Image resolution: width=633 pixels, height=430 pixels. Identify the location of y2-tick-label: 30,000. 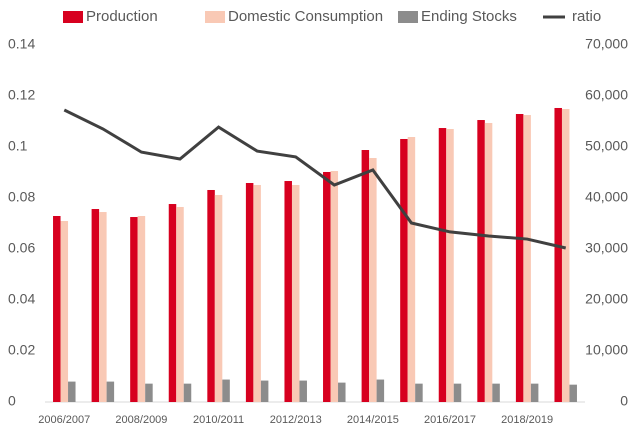
(606, 248).